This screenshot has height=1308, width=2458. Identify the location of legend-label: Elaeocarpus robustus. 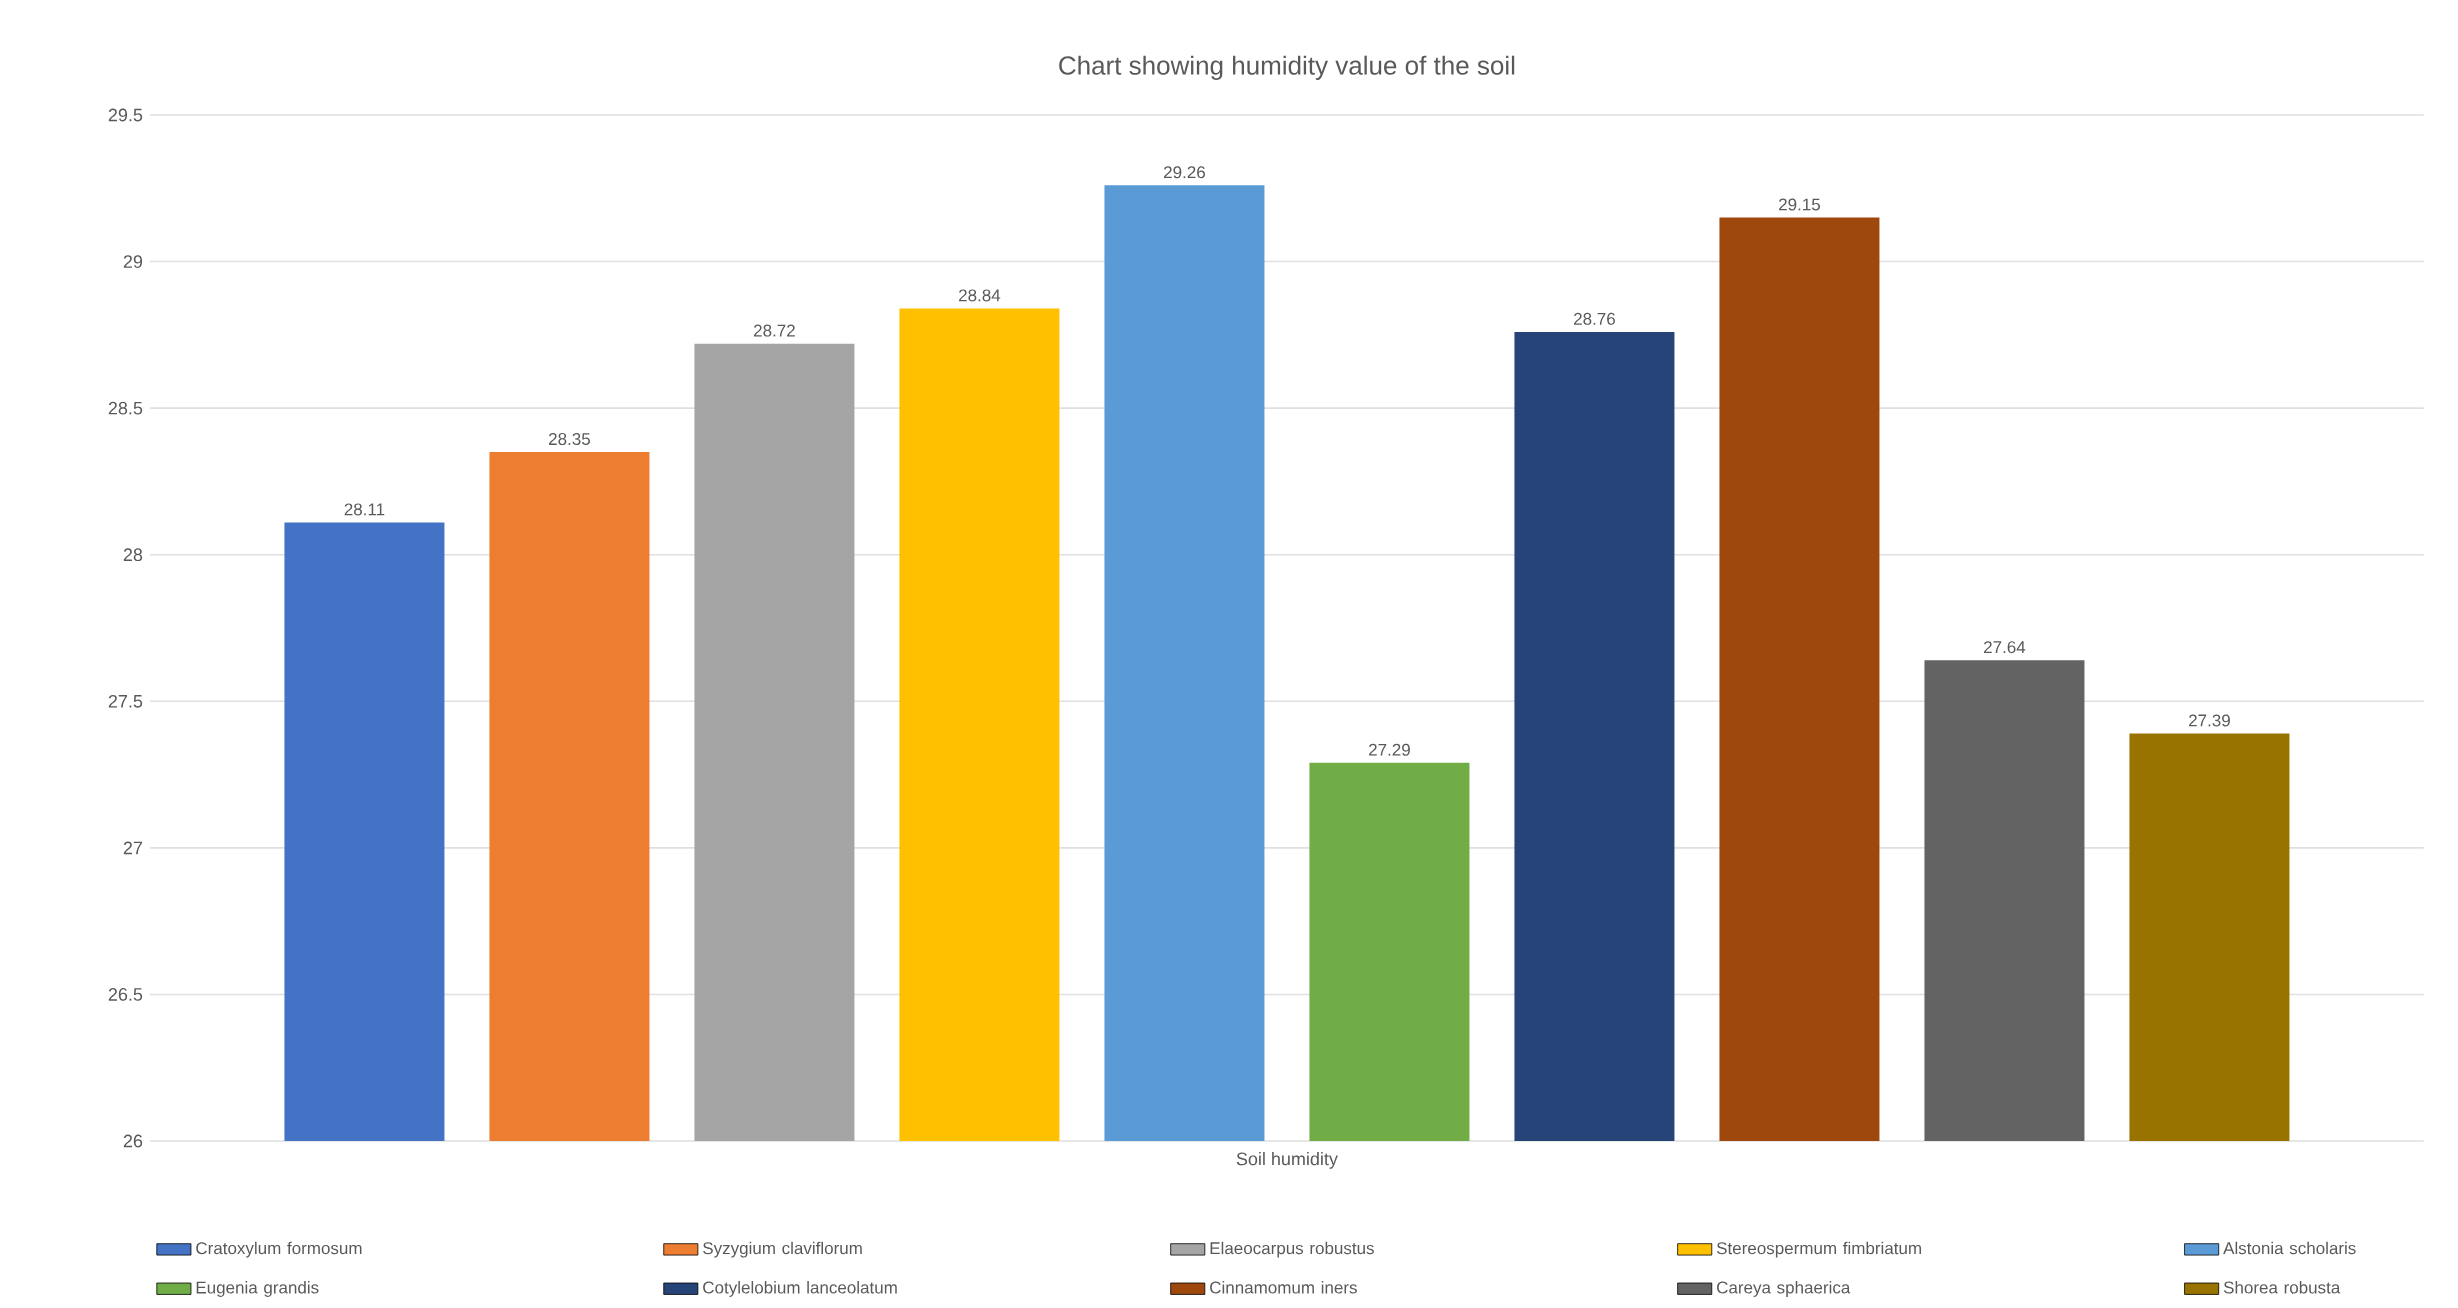
(1292, 1249).